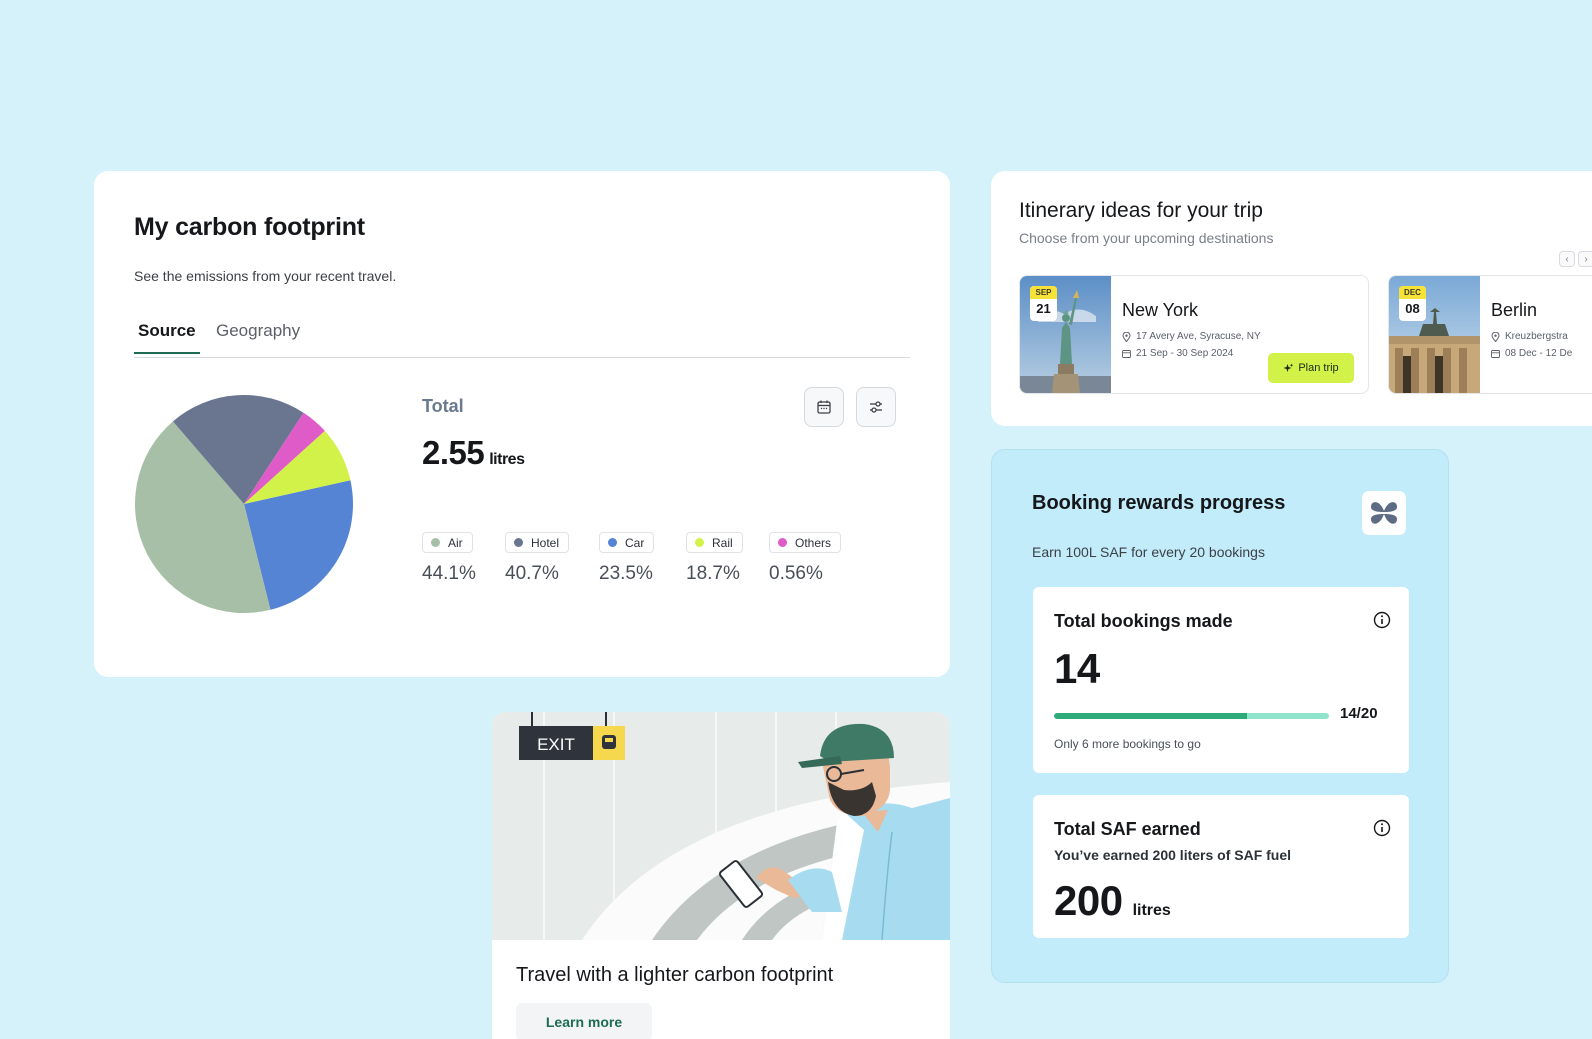 The height and width of the screenshot is (1039, 1592). I want to click on legend-chip: Others, so click(805, 542).